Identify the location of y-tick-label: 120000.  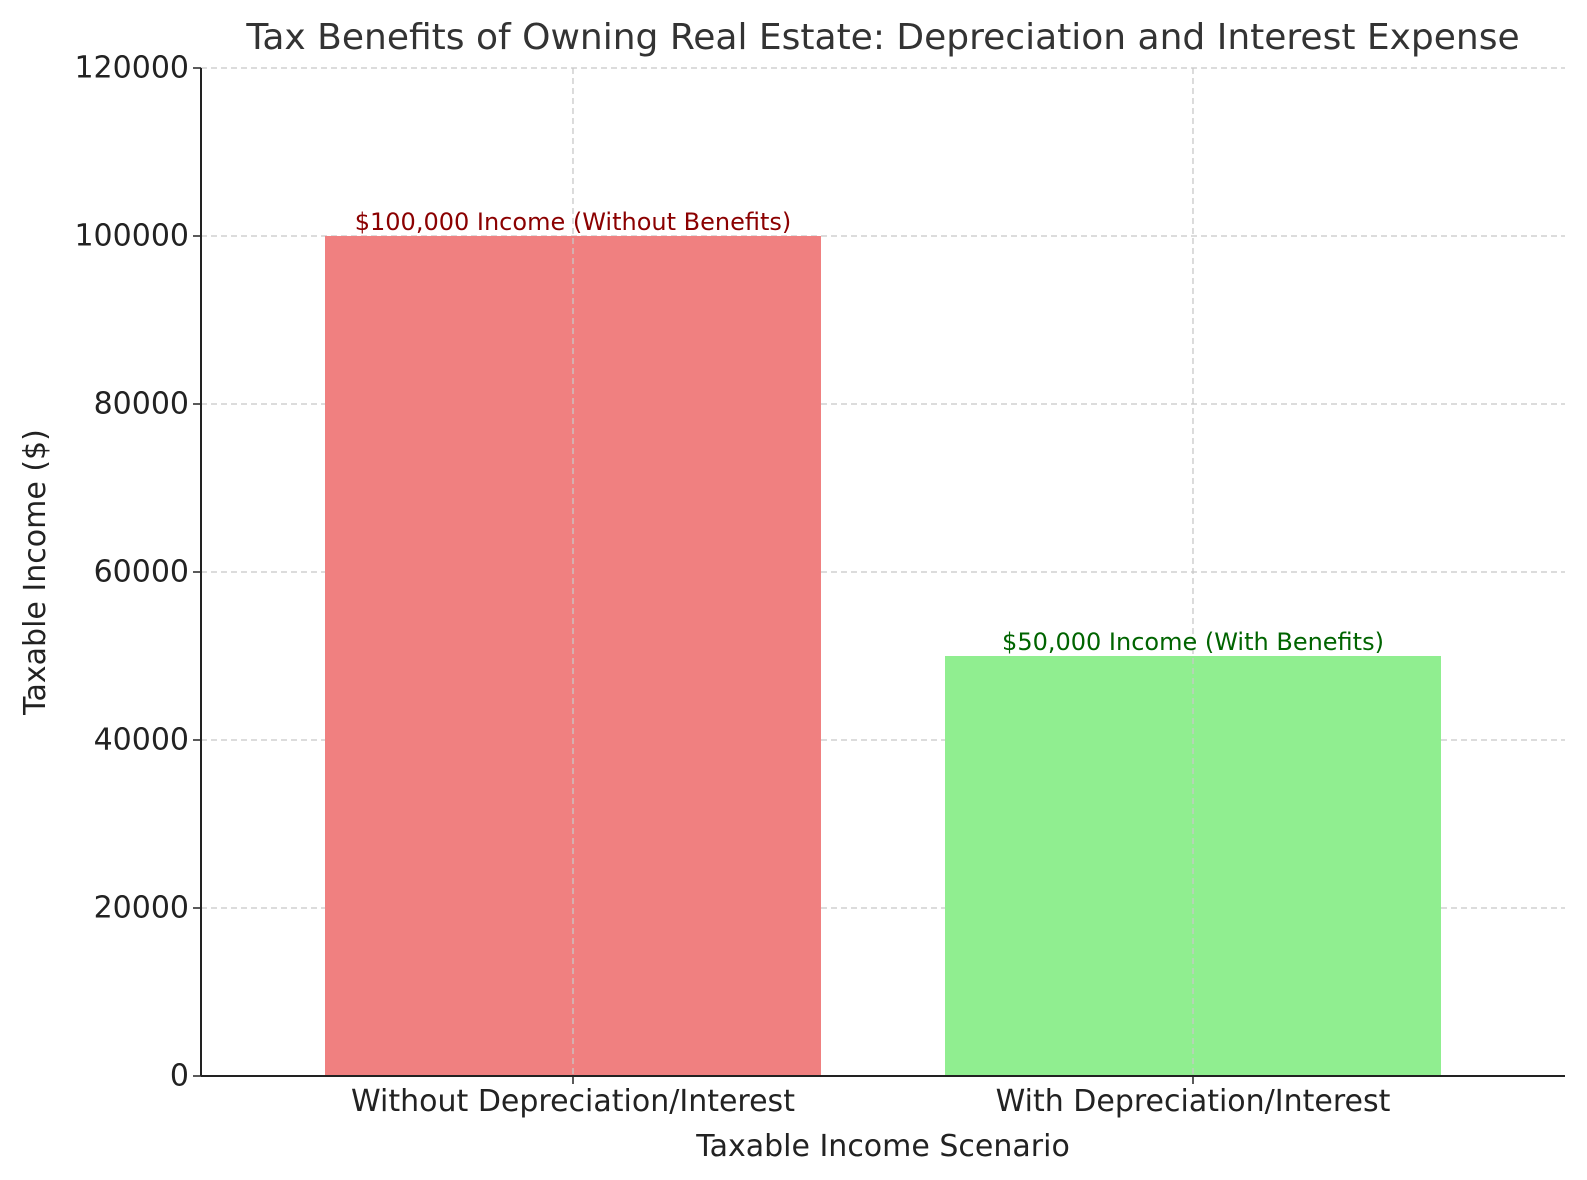
(131, 68).